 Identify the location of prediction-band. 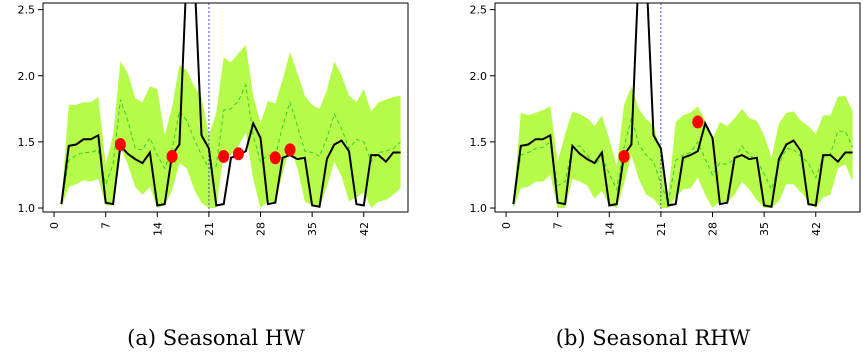
(683, 147).